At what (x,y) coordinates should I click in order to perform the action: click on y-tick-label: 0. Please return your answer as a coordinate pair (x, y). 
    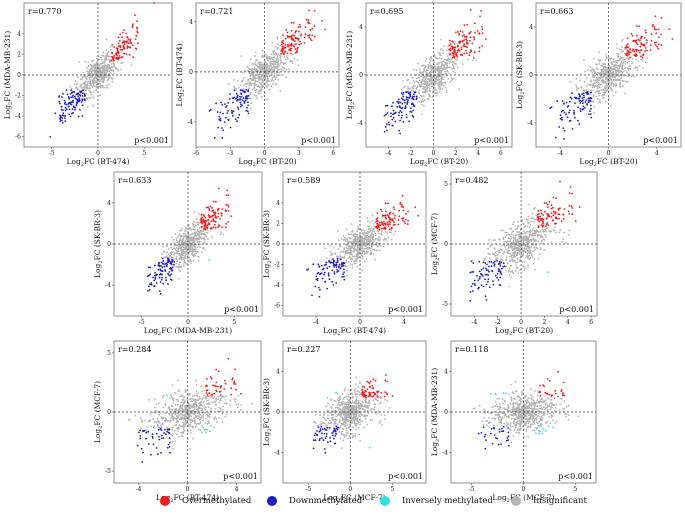
    Looking at the image, I should click on (531, 75).